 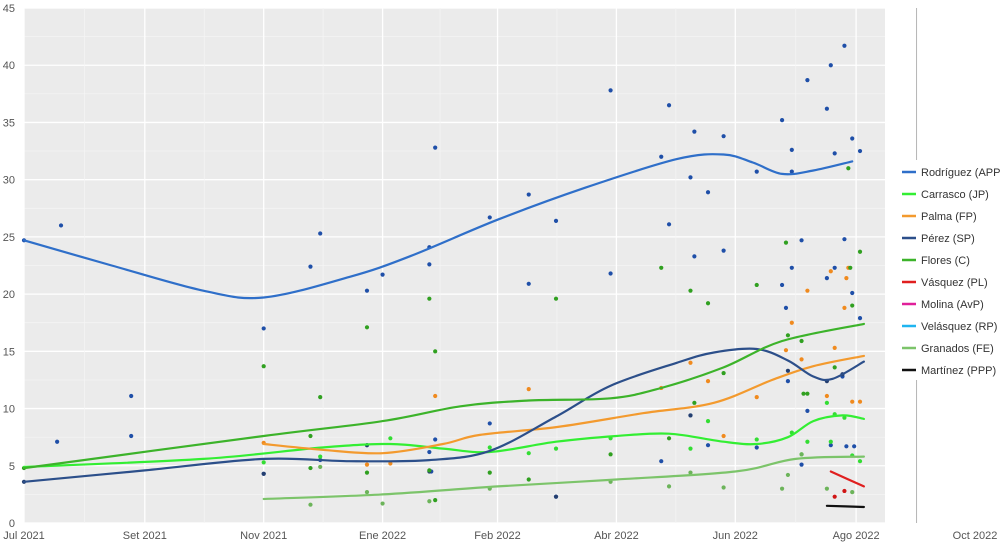 What do you see at coordinates (735, 536) in the screenshot?
I see `x-tick-label: Jun 2022` at bounding box center [735, 536].